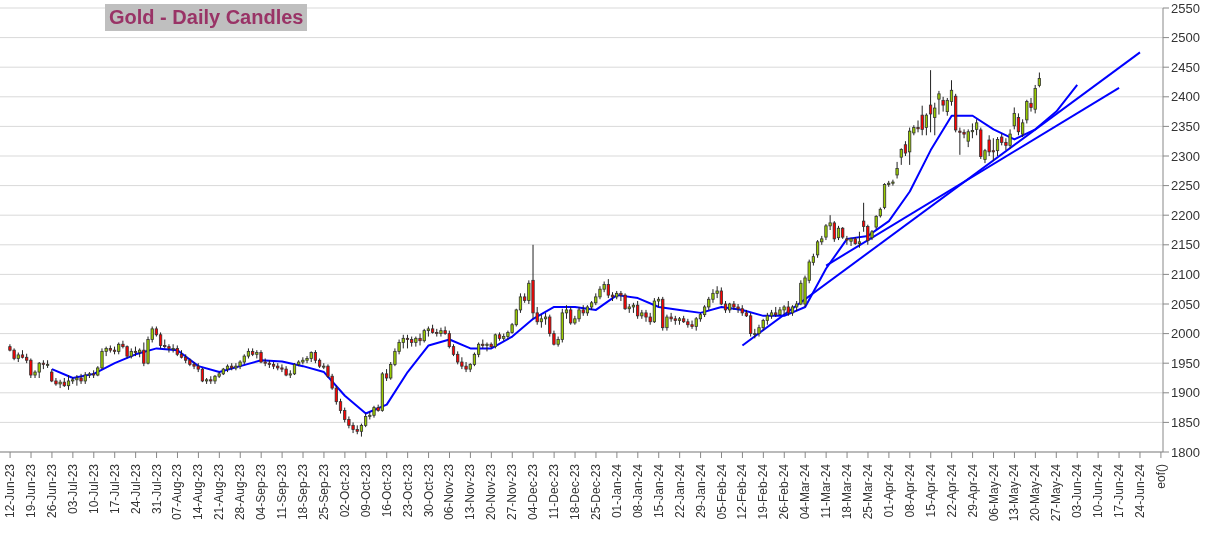 This screenshot has height=547, width=1215. I want to click on x-tick-label: 20-May-24, so click(1035, 492).